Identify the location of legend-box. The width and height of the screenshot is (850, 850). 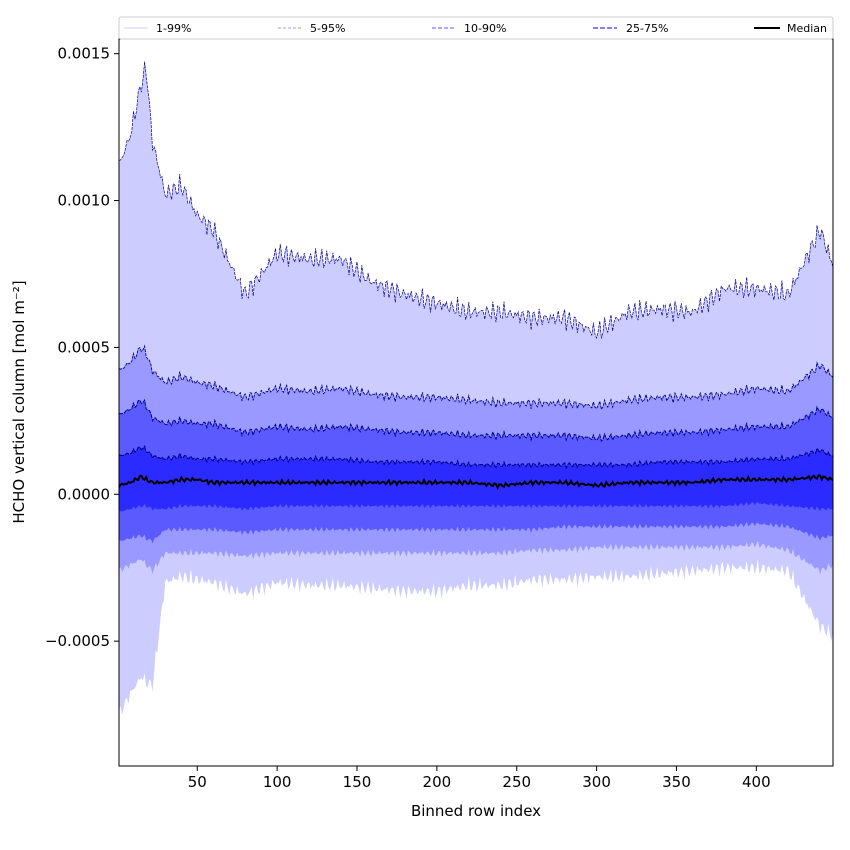
(476, 28).